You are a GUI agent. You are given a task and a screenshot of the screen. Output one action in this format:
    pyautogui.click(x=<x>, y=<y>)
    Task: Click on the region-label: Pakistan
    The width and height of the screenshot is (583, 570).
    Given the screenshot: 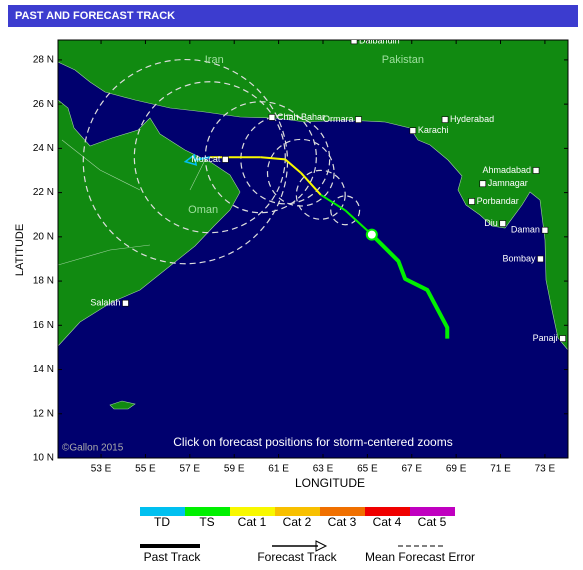 What is the action you would take?
    pyautogui.click(x=403, y=60)
    